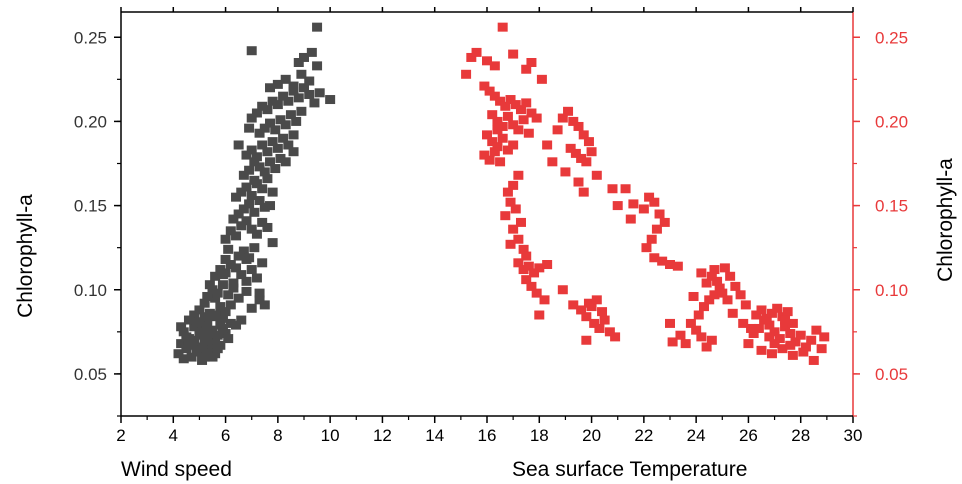  What do you see at coordinates (891, 290) in the screenshot?
I see `y-right-tick-label: 0.10` at bounding box center [891, 290].